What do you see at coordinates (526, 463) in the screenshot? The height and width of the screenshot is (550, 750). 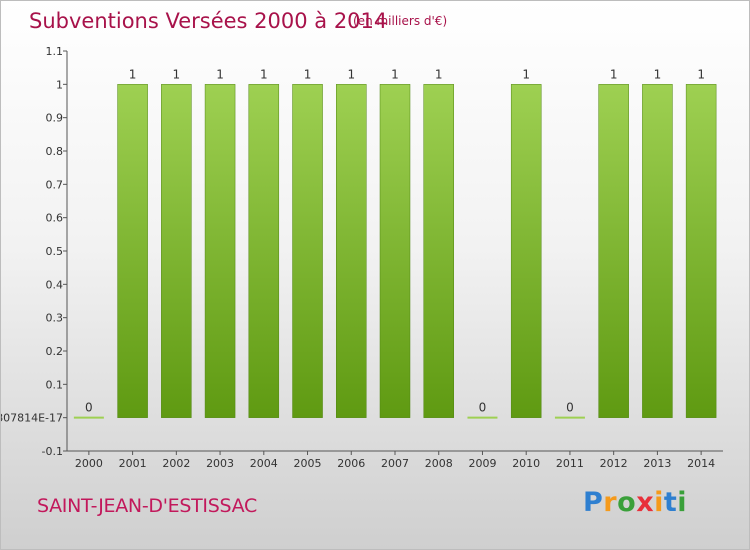 I see `x-tick-label: 2010` at bounding box center [526, 463].